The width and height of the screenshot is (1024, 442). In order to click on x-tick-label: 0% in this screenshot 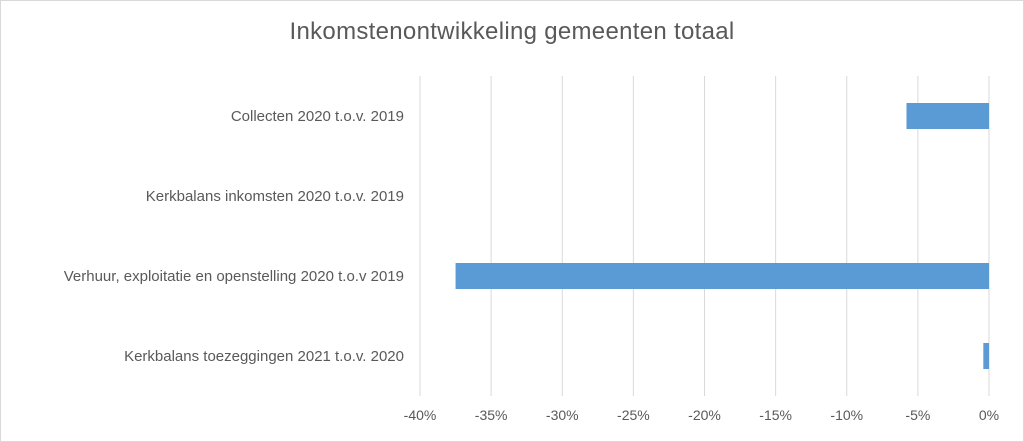, I will do `click(989, 415)`.